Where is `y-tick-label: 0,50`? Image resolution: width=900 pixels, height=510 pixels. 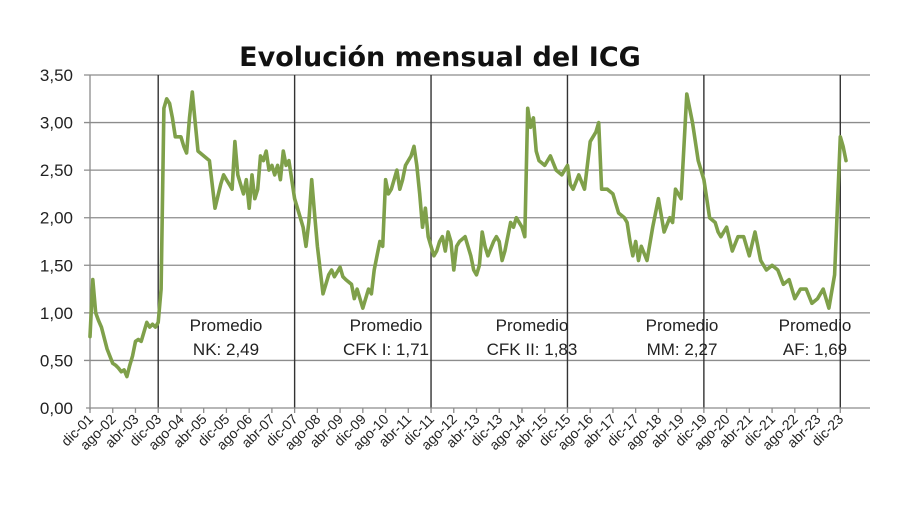 y-tick-label: 0,50 is located at coordinates (56, 360).